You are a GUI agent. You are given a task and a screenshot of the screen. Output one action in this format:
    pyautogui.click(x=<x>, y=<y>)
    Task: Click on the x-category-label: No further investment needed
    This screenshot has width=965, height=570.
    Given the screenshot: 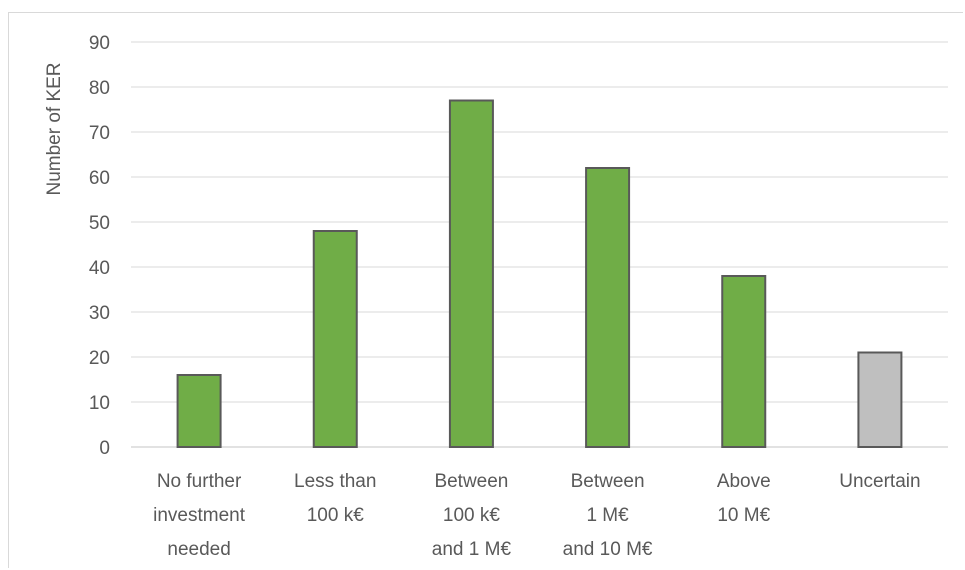 What is the action you would take?
    pyautogui.click(x=199, y=515)
    